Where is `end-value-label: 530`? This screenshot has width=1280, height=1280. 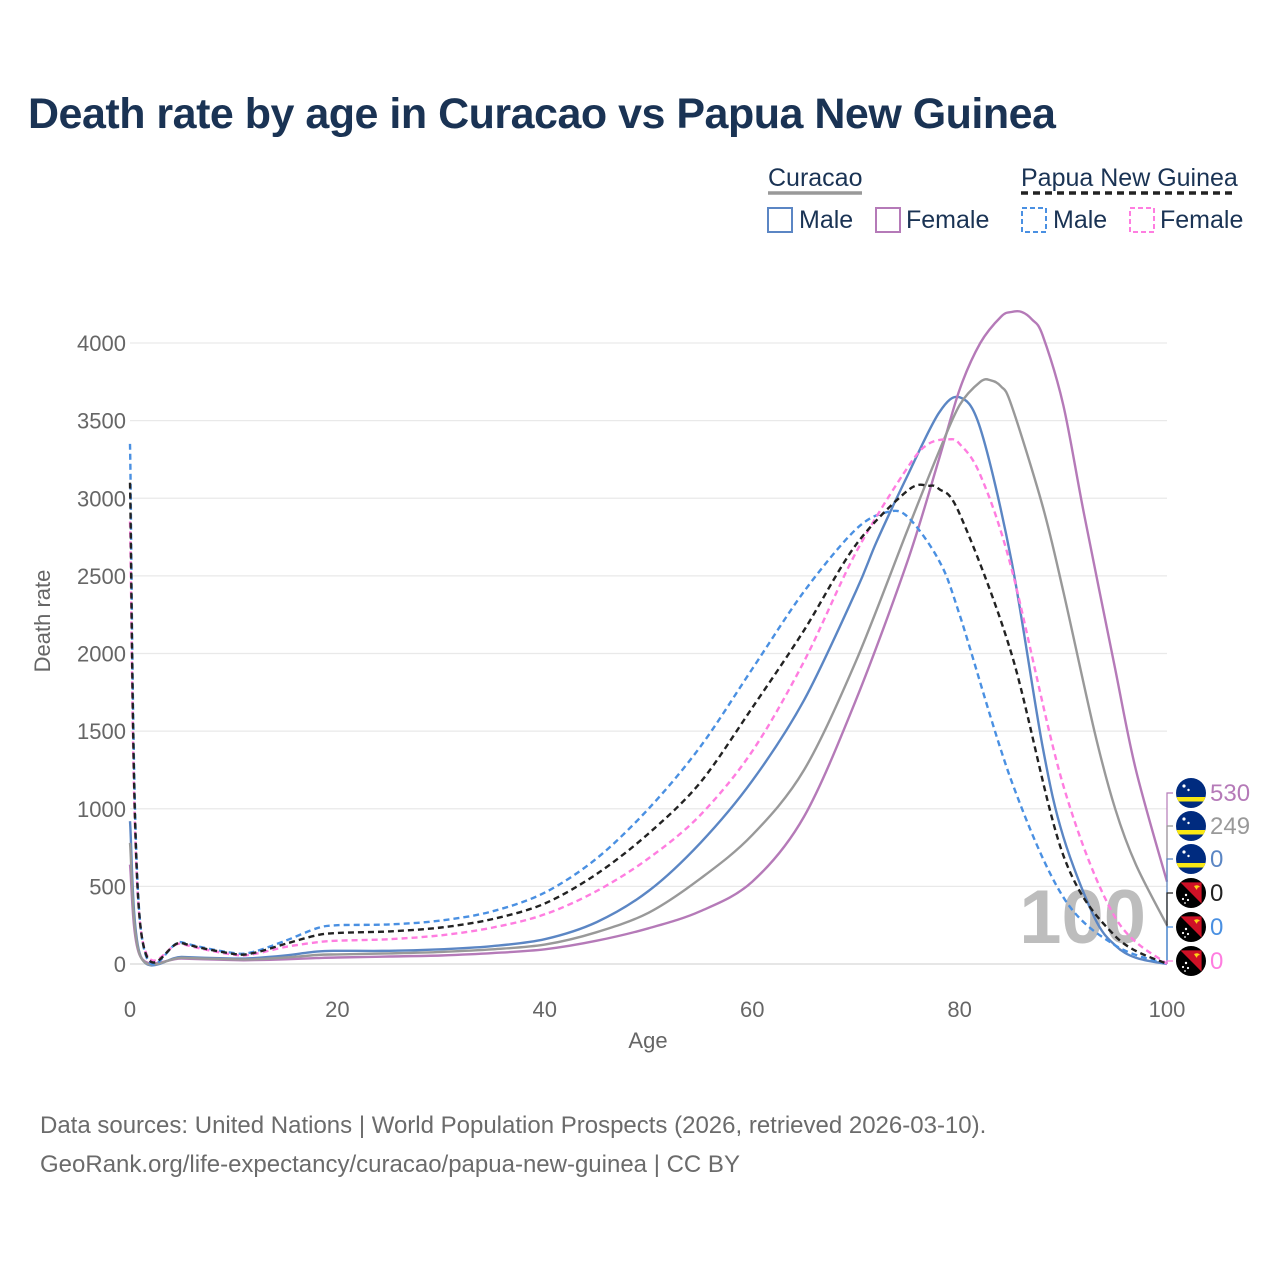 end-value-label: 530 is located at coordinates (1230, 793).